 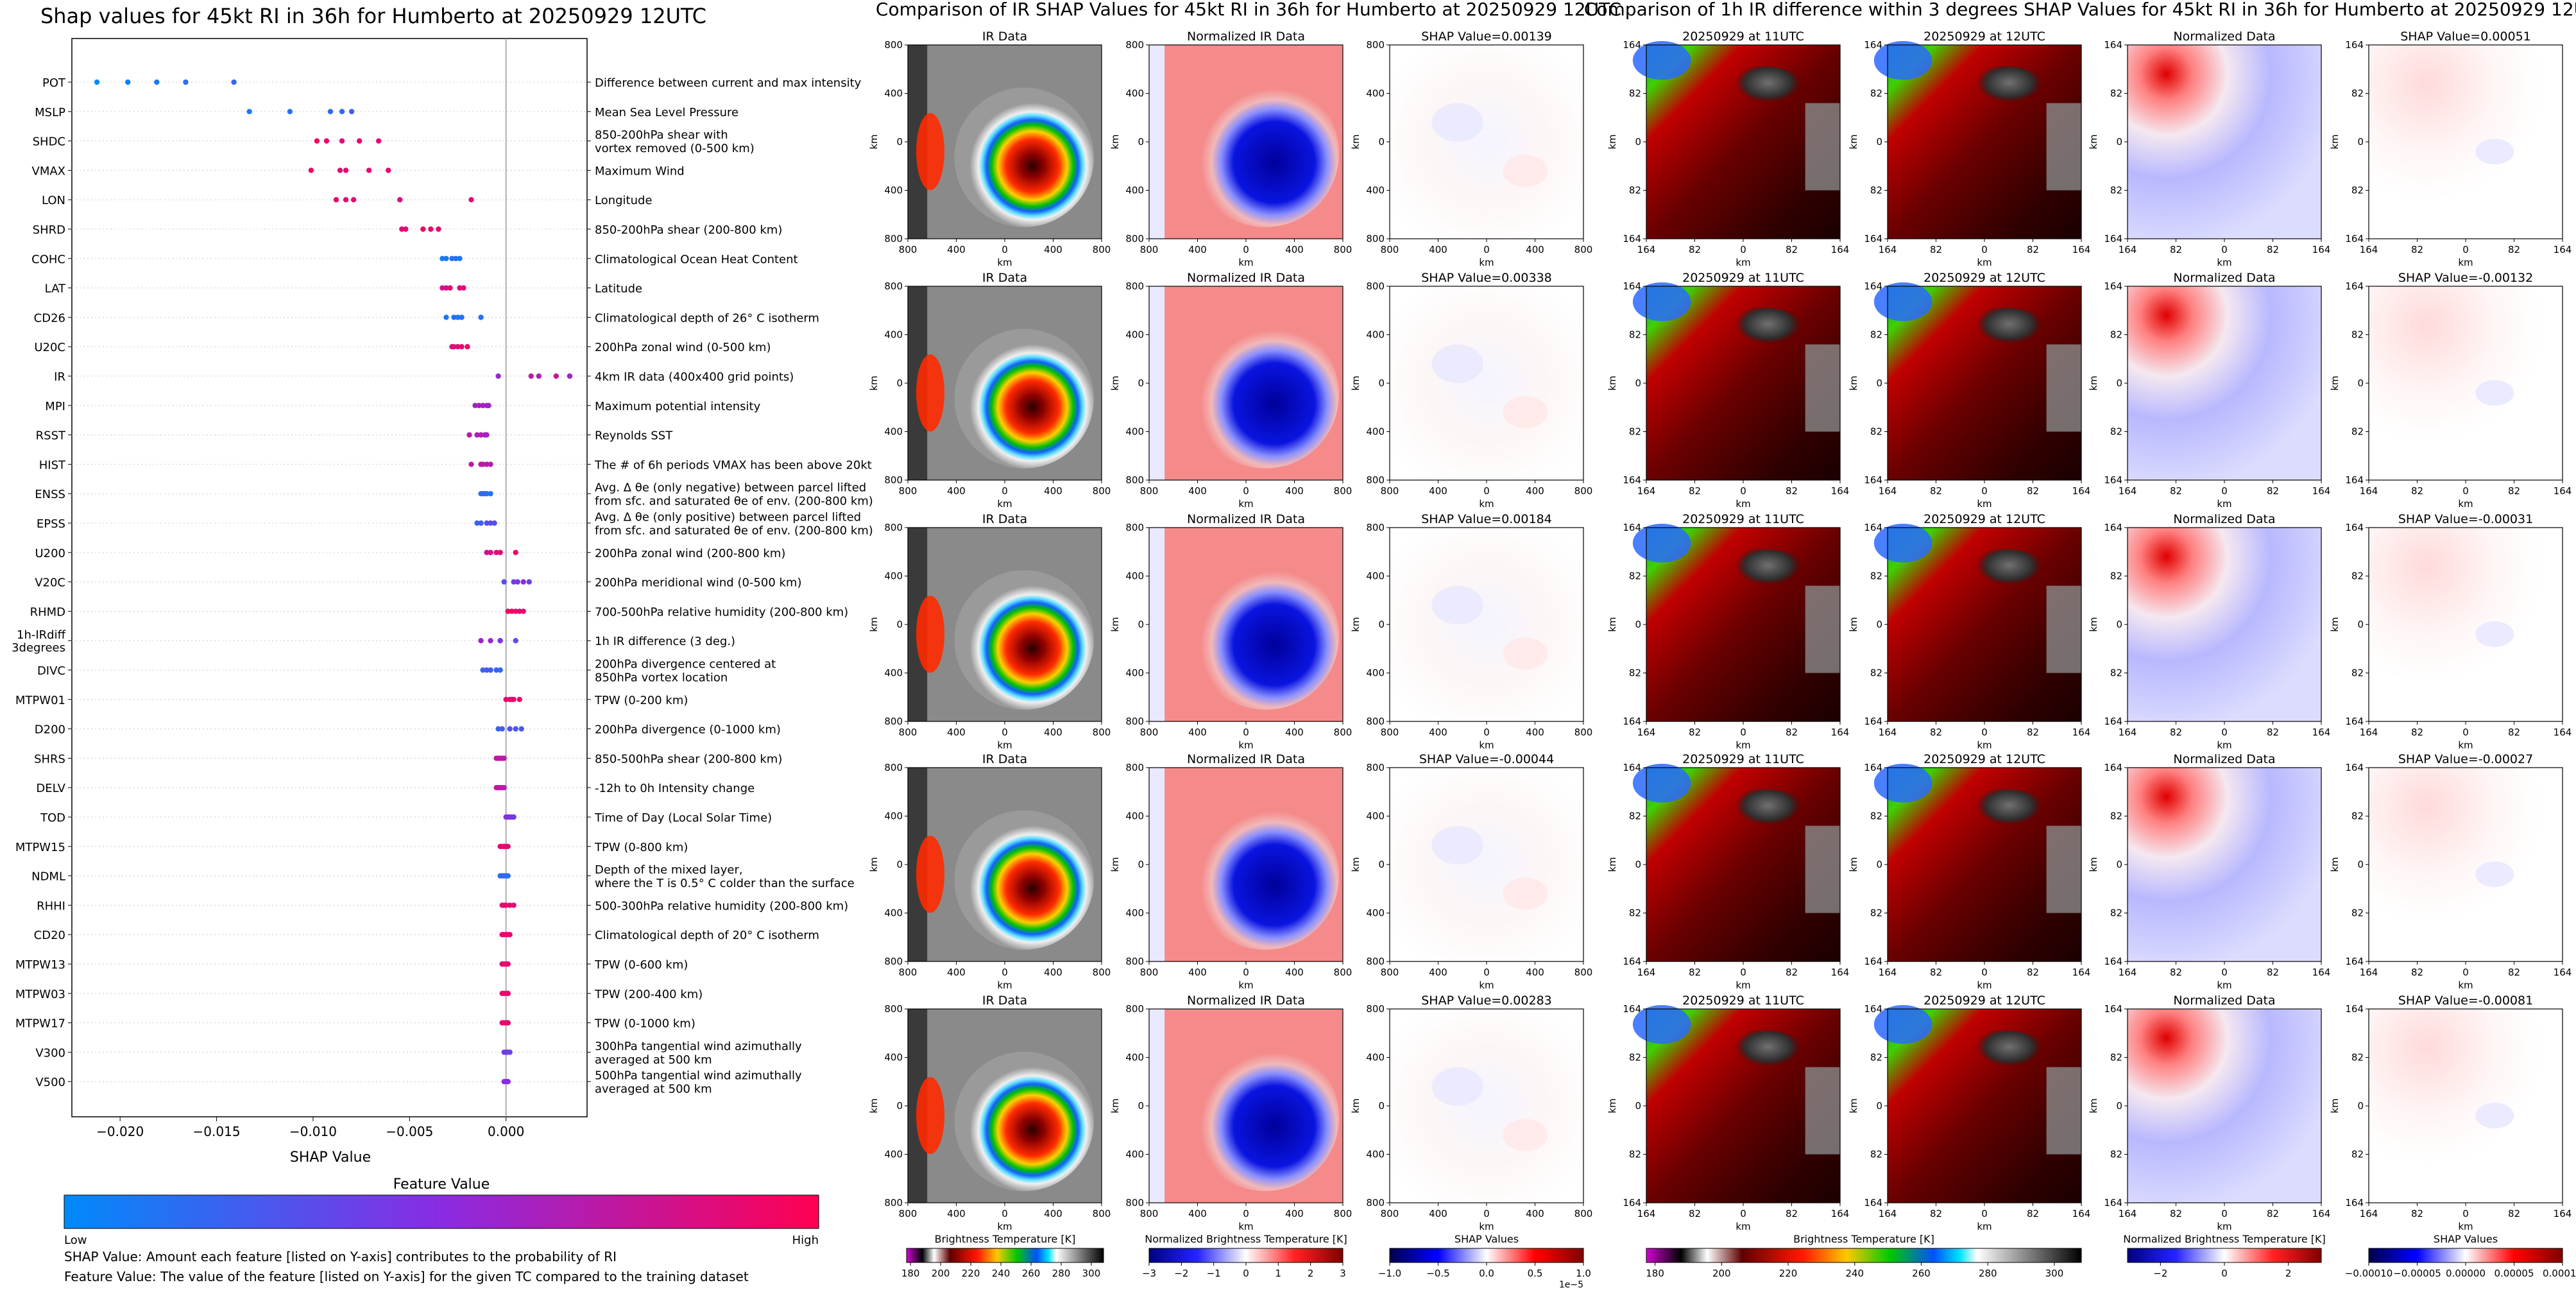 I want to click on feature-description: Climatological Ocean Heat Content, so click(x=696, y=259).